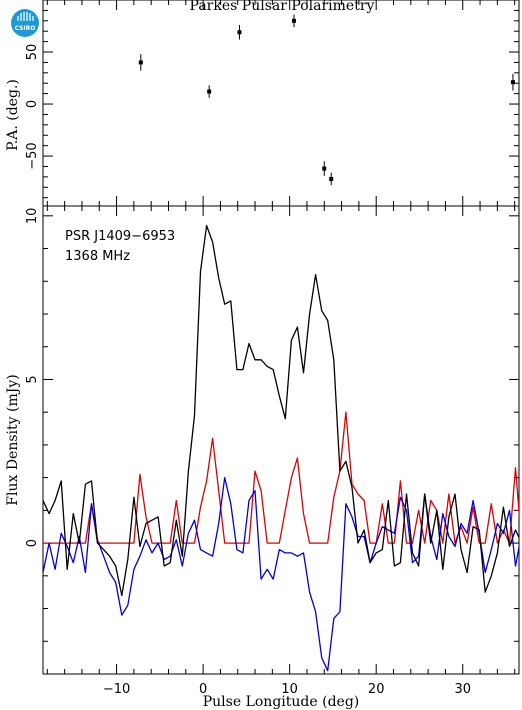 Image resolution: width=522 pixels, height=710 pixels. What do you see at coordinates (203, 689) in the screenshot?
I see `x-tick-label: 0` at bounding box center [203, 689].